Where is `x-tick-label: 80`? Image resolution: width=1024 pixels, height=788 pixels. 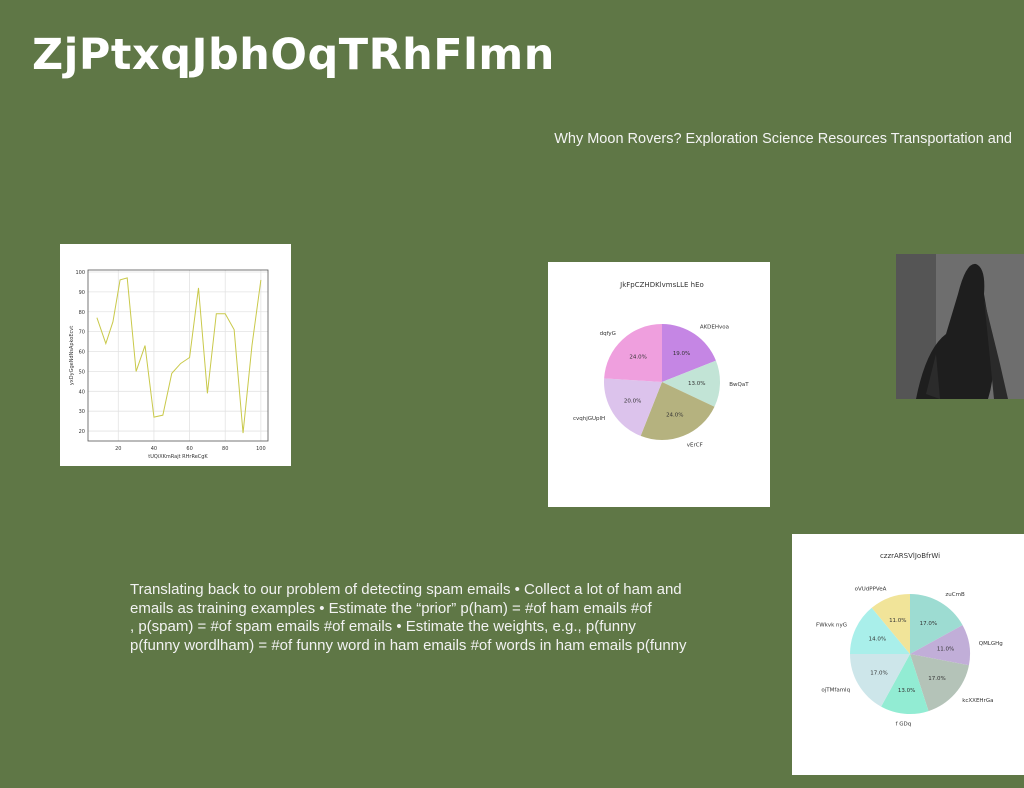 x-tick-label: 80 is located at coordinates (225, 449).